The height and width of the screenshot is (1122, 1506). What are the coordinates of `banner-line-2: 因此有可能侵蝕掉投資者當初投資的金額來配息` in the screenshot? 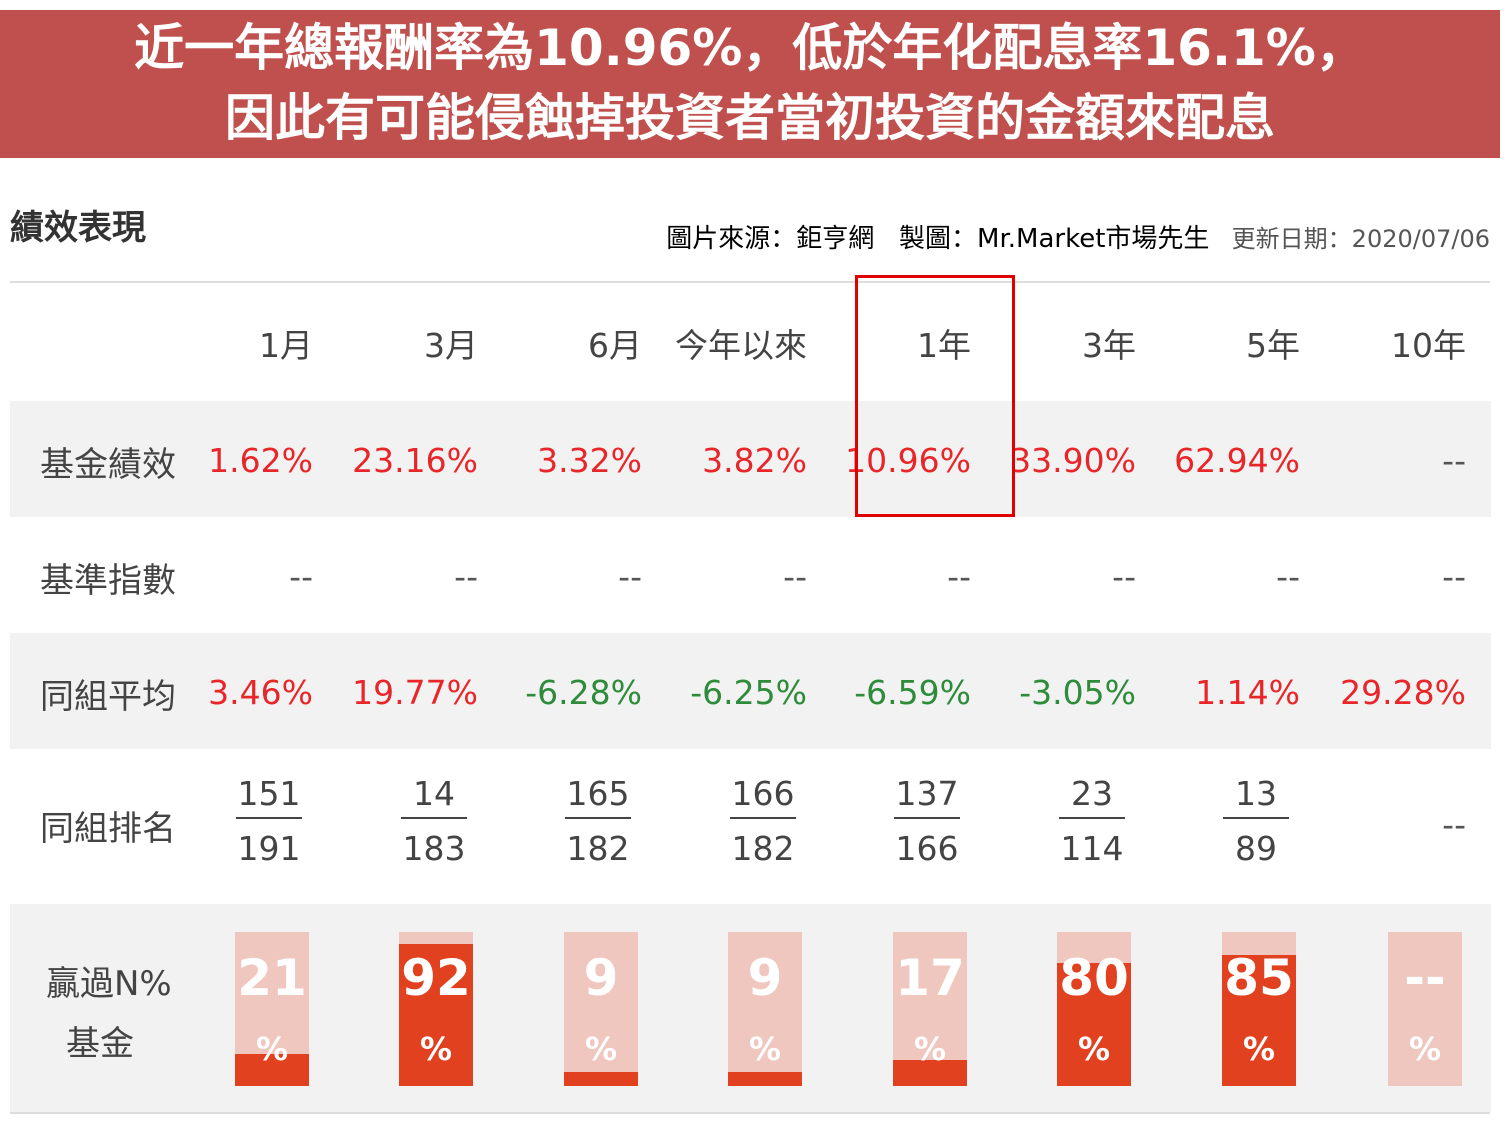 It's located at (750, 118).